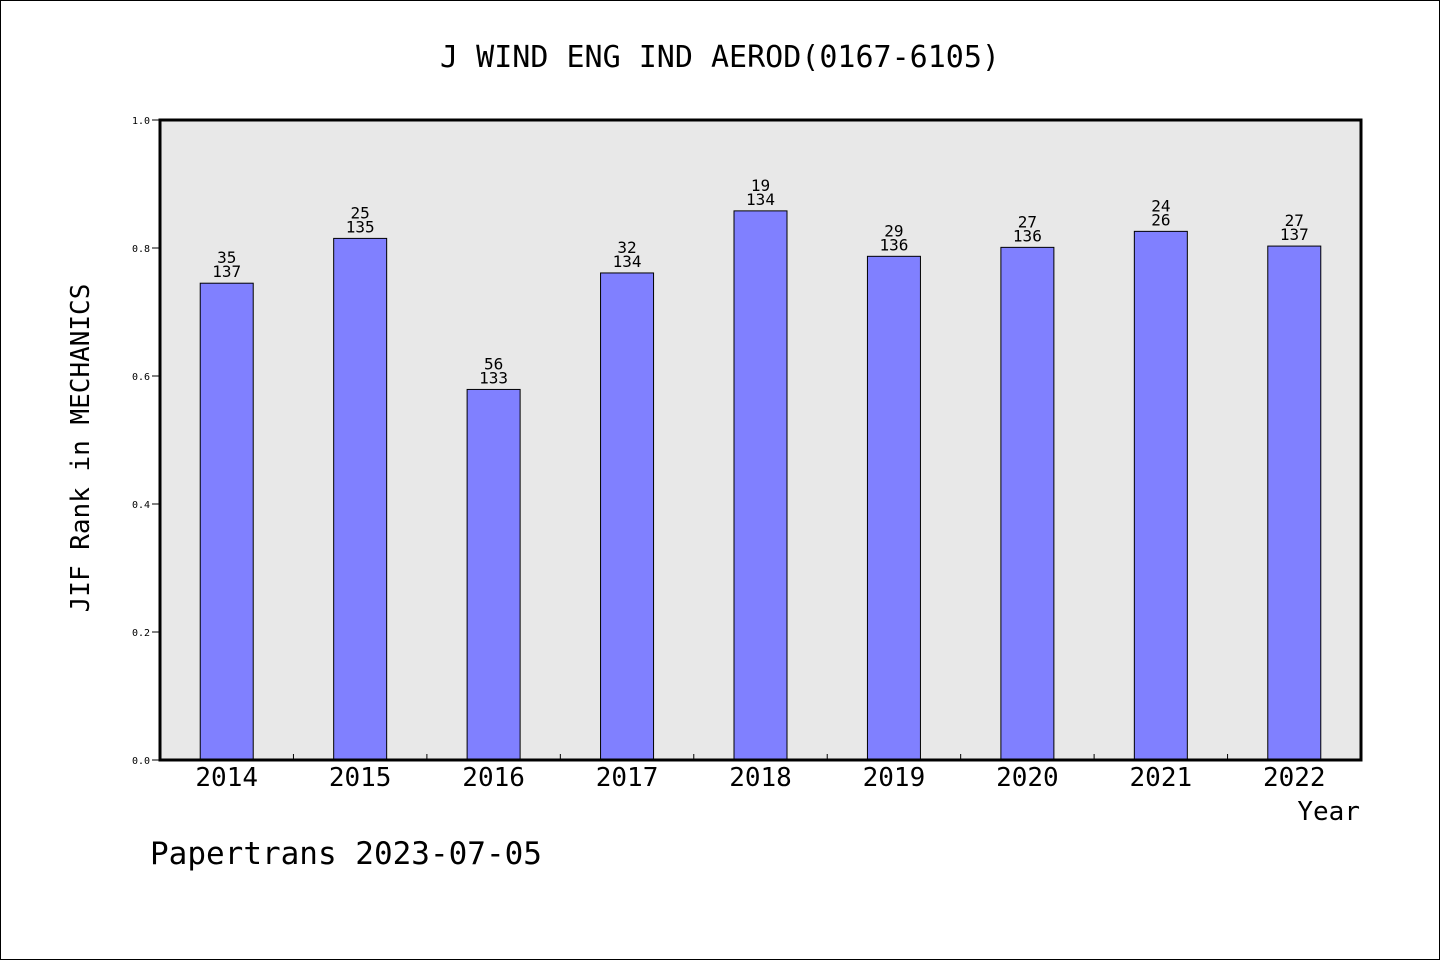 This screenshot has height=960, width=1440. What do you see at coordinates (1027, 778) in the screenshot?
I see `x-tick-label-2020: 2020` at bounding box center [1027, 778].